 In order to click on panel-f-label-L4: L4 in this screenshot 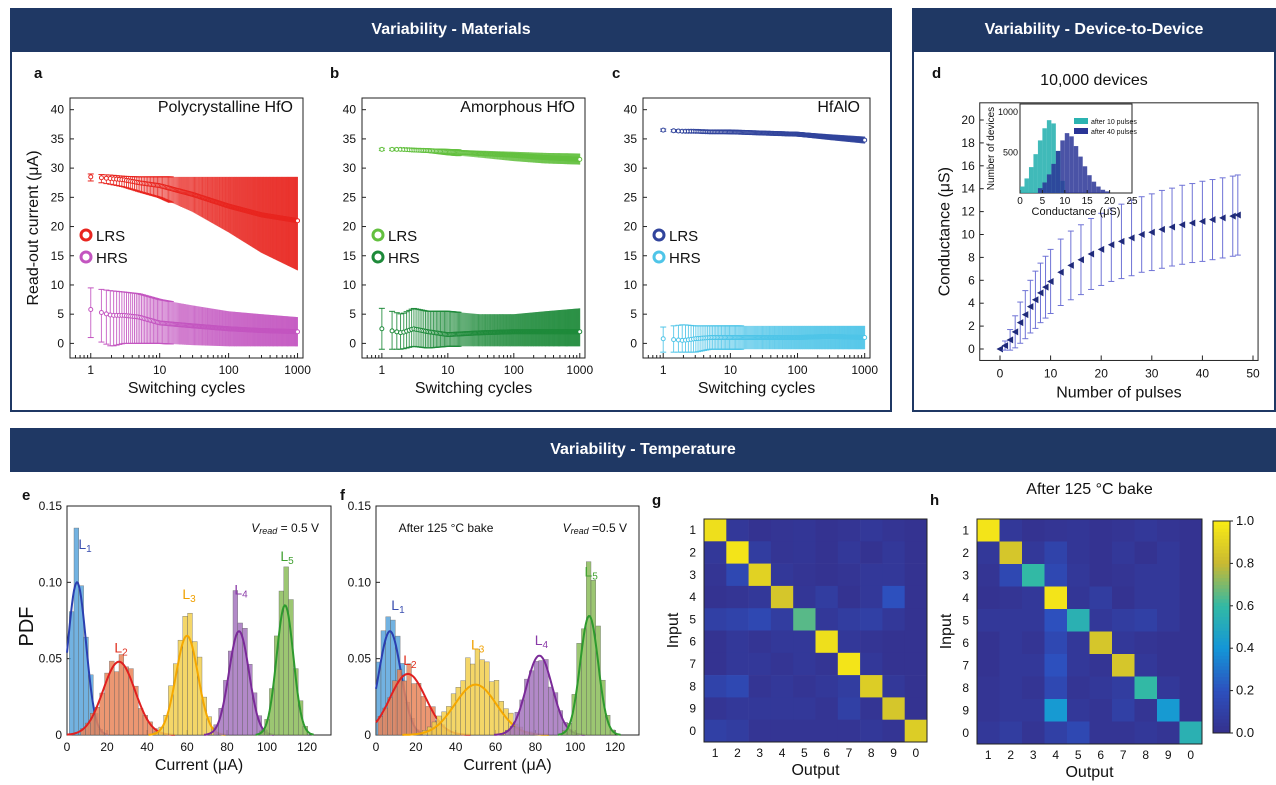, I will do `click(542, 641)`.